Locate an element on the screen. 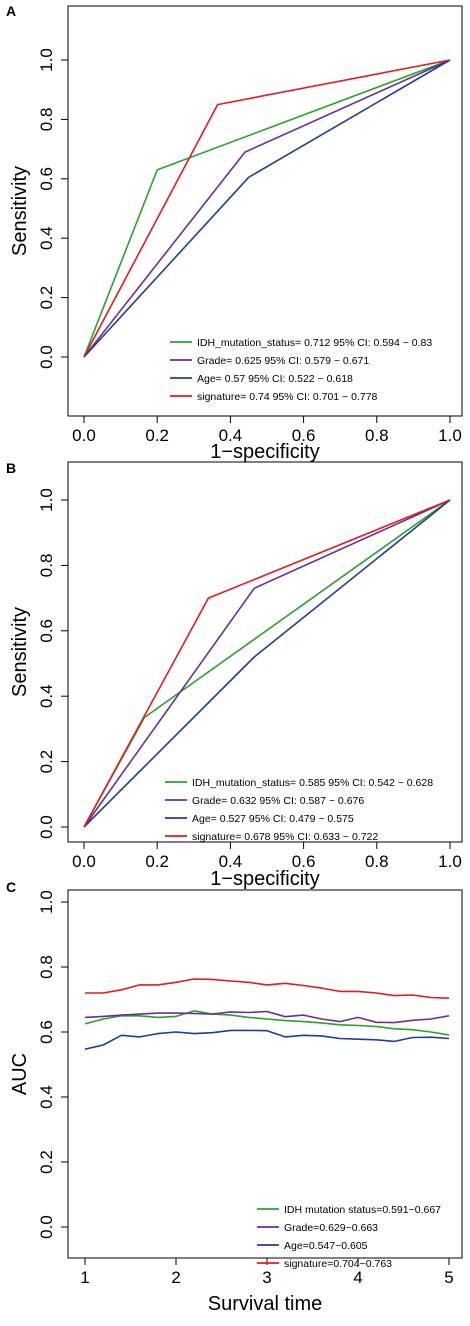  panel-a-y-tick-label: 0.0 is located at coordinates (46, 357).